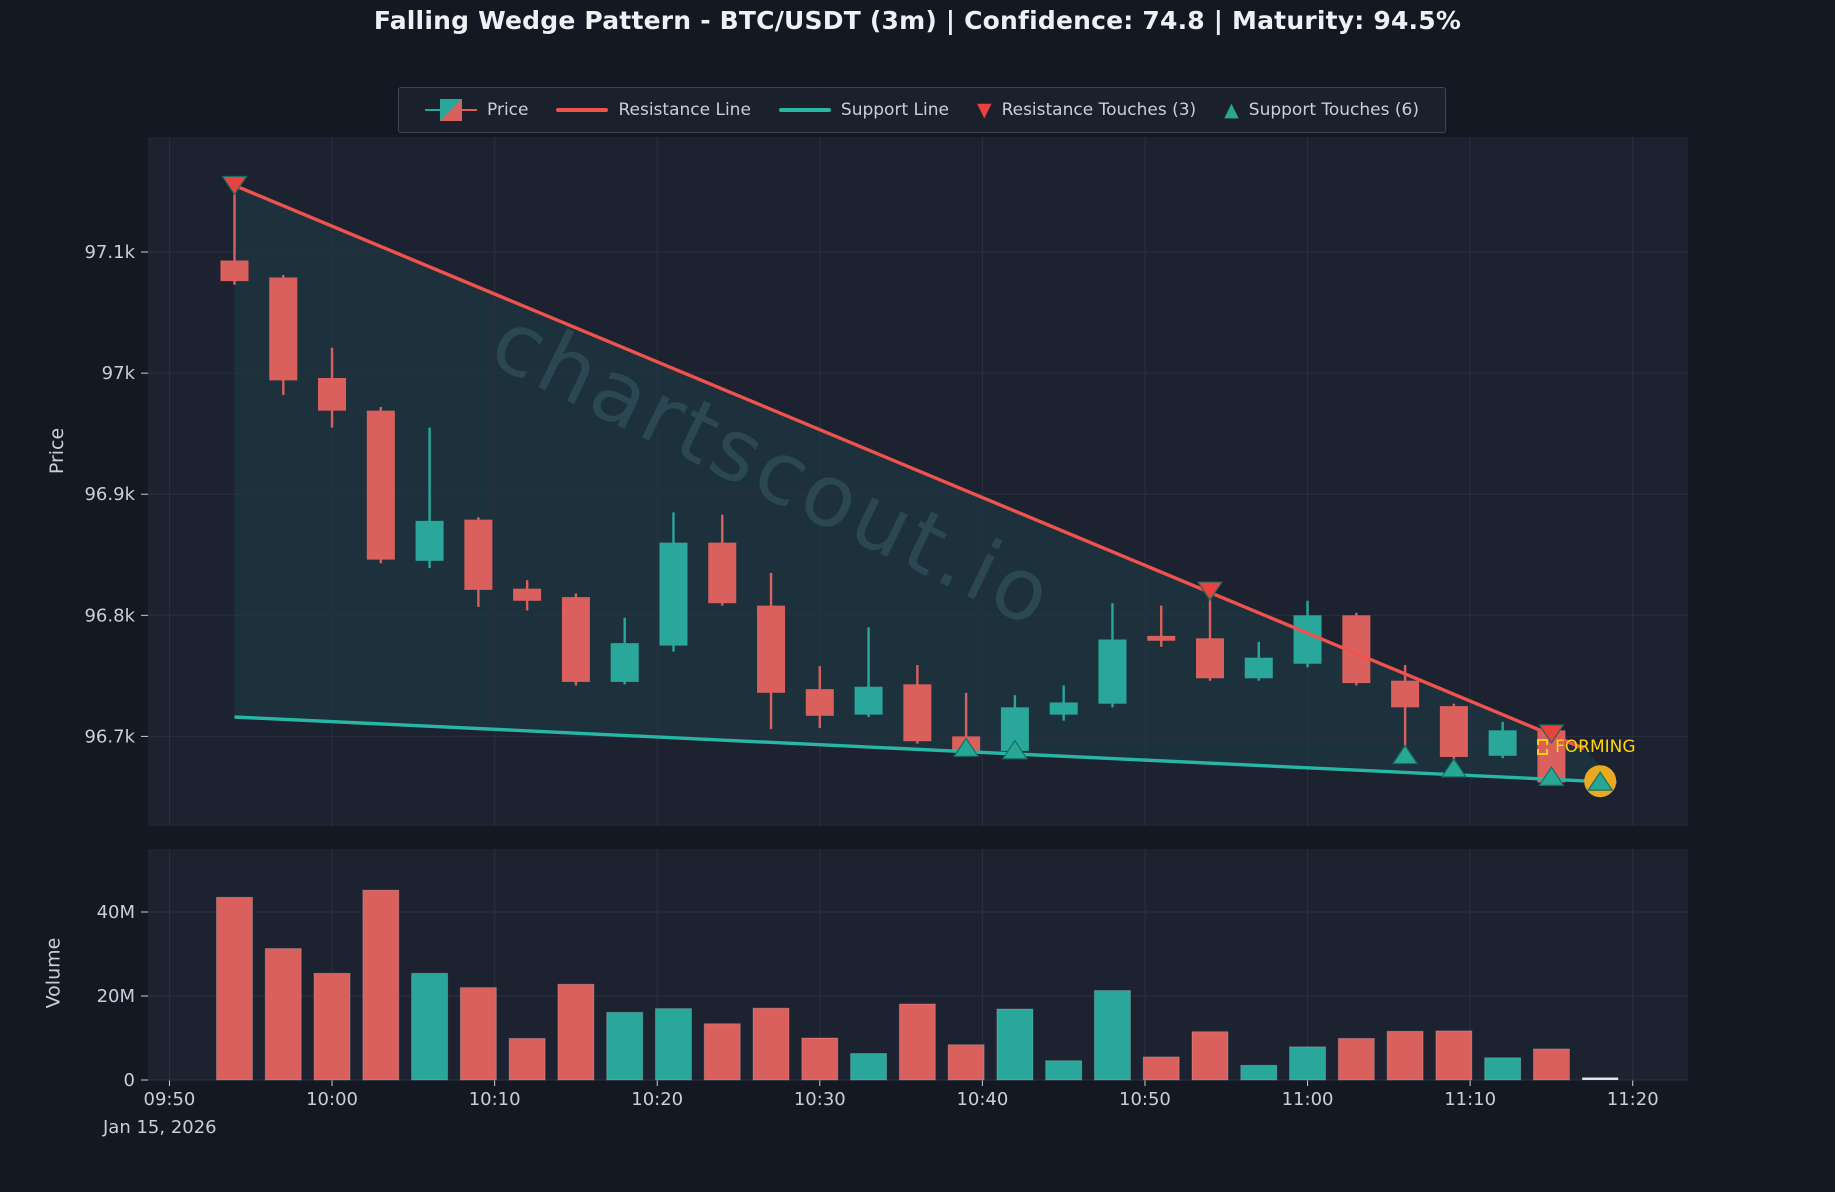 The image size is (1835, 1192). What do you see at coordinates (1595, 747) in the screenshot?
I see `forming-label: FORMING` at bounding box center [1595, 747].